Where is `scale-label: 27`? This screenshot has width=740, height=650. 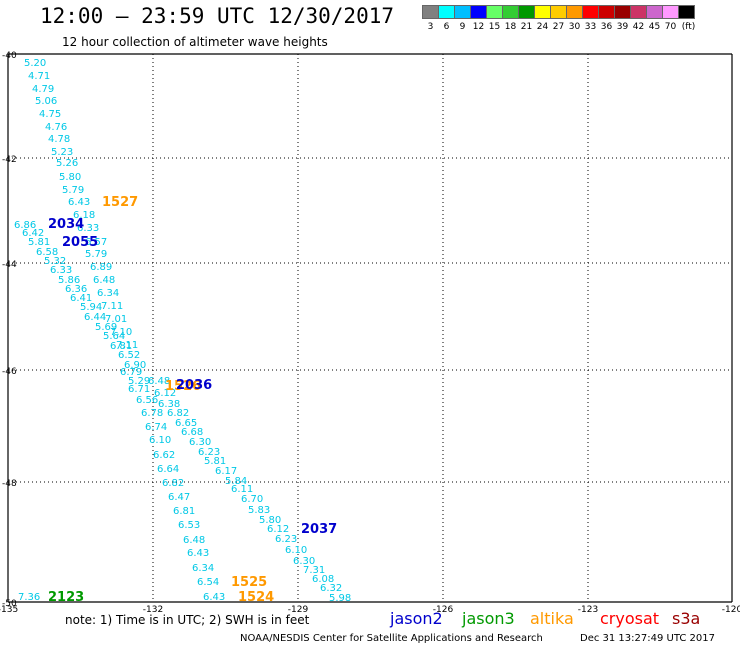 scale-label: 27 is located at coordinates (558, 27).